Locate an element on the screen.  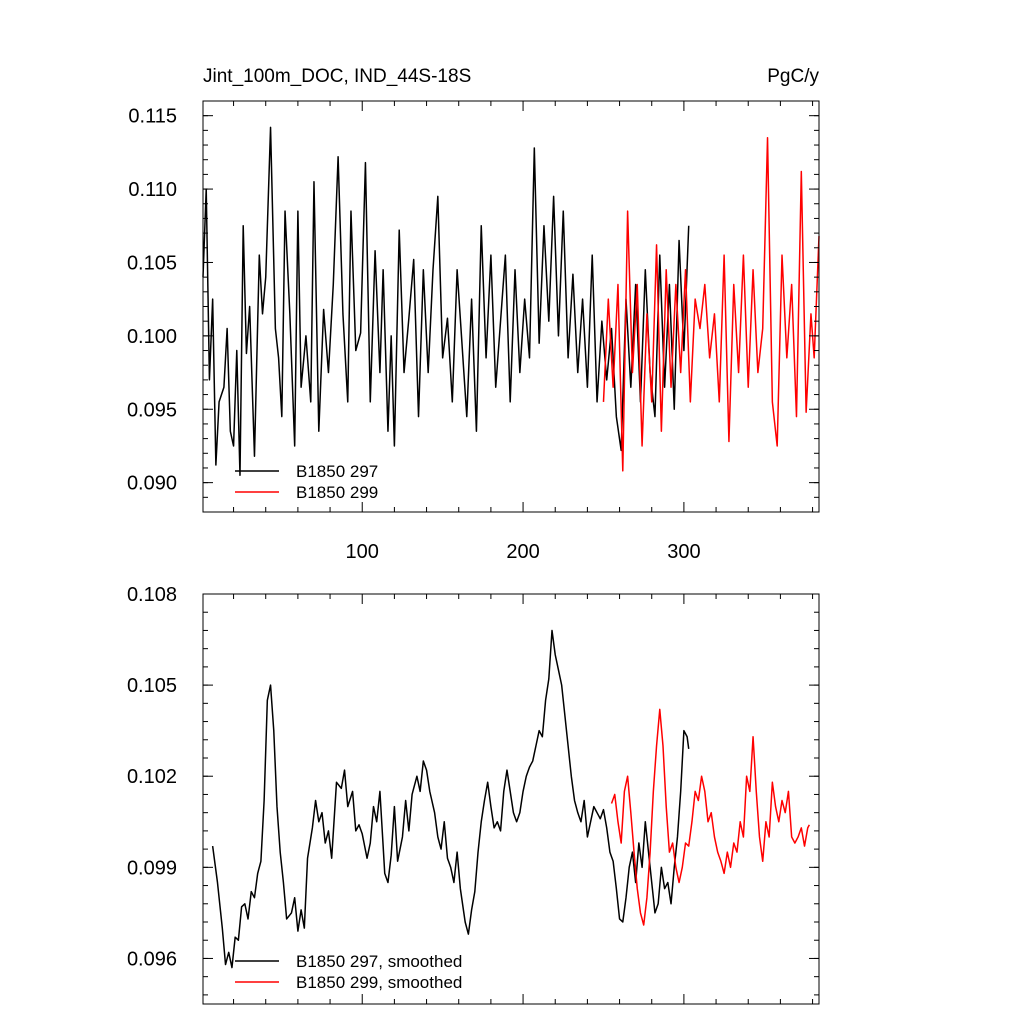
top-chart-units: PgC/y is located at coordinates (793, 76).